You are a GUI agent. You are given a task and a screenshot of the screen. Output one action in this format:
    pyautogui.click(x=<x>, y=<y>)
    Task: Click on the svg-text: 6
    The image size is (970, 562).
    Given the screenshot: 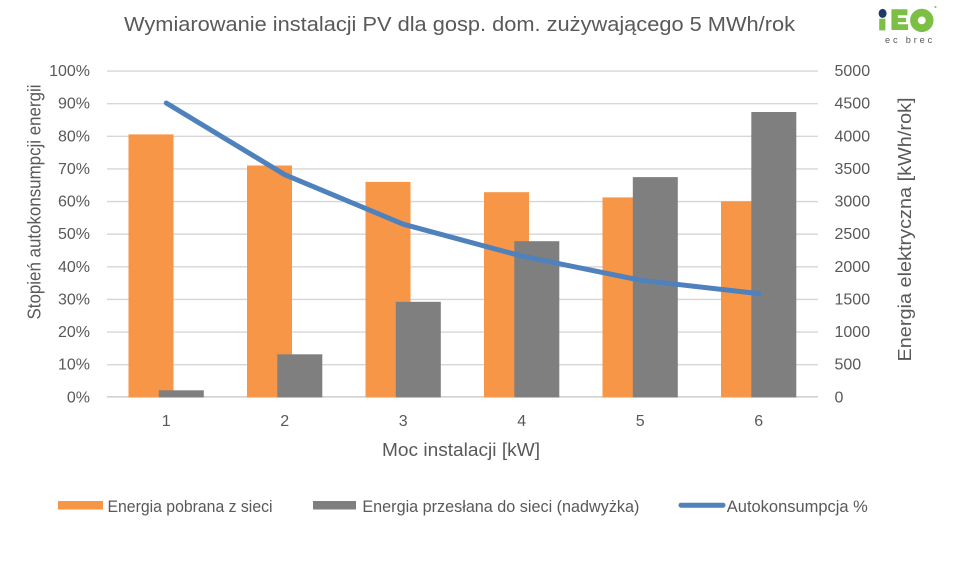 What is the action you would take?
    pyautogui.click(x=758, y=421)
    